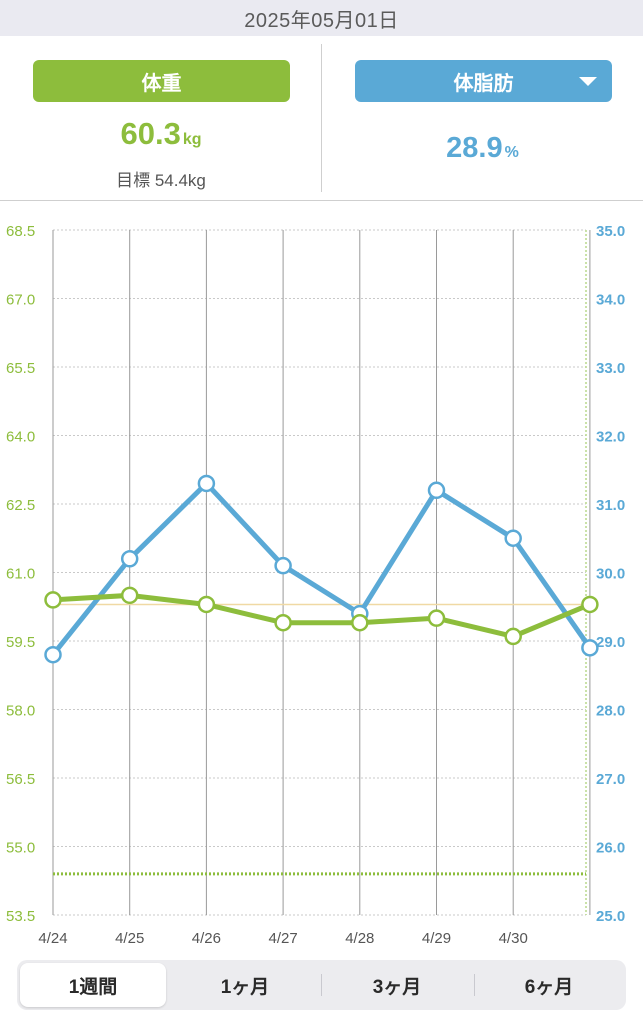  I want to click on x-axis-tick-label: 4/24, so click(52, 938).